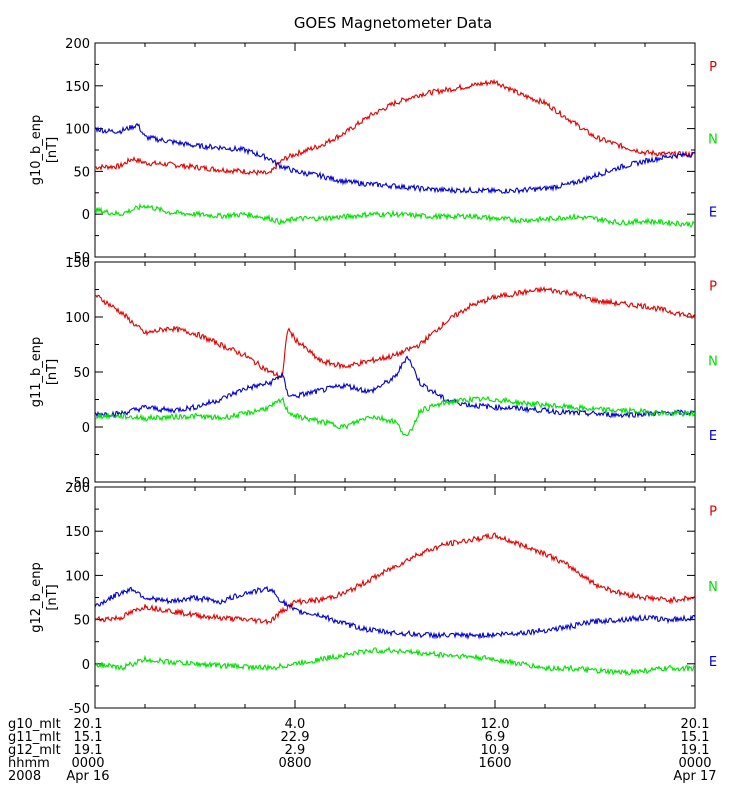 This screenshot has width=750, height=800. Describe the element at coordinates (495, 724) in the screenshot. I see `footer-value: 12.0` at that location.